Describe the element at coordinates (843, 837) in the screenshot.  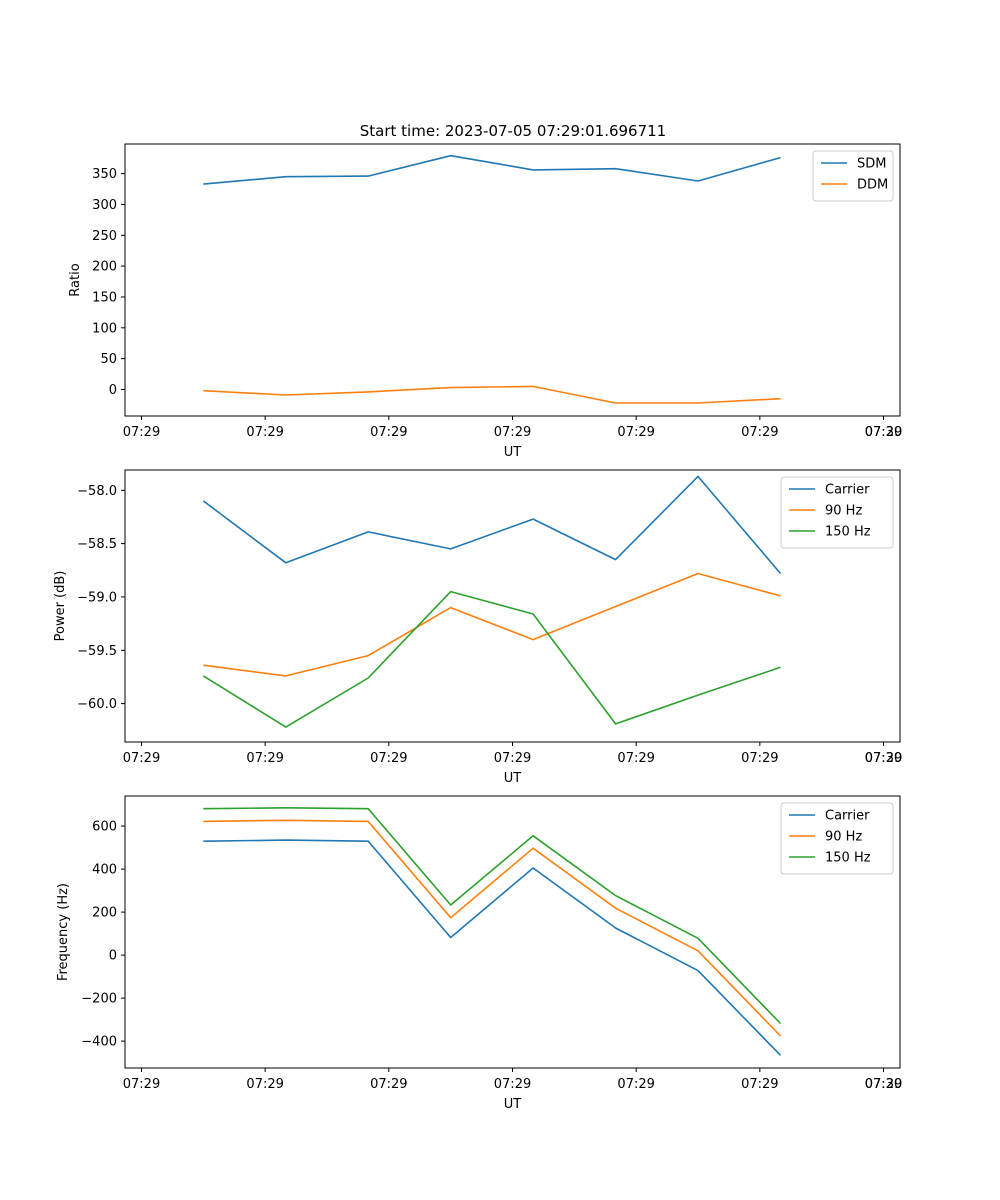
I see `legend-label: 90 Hz` at that location.